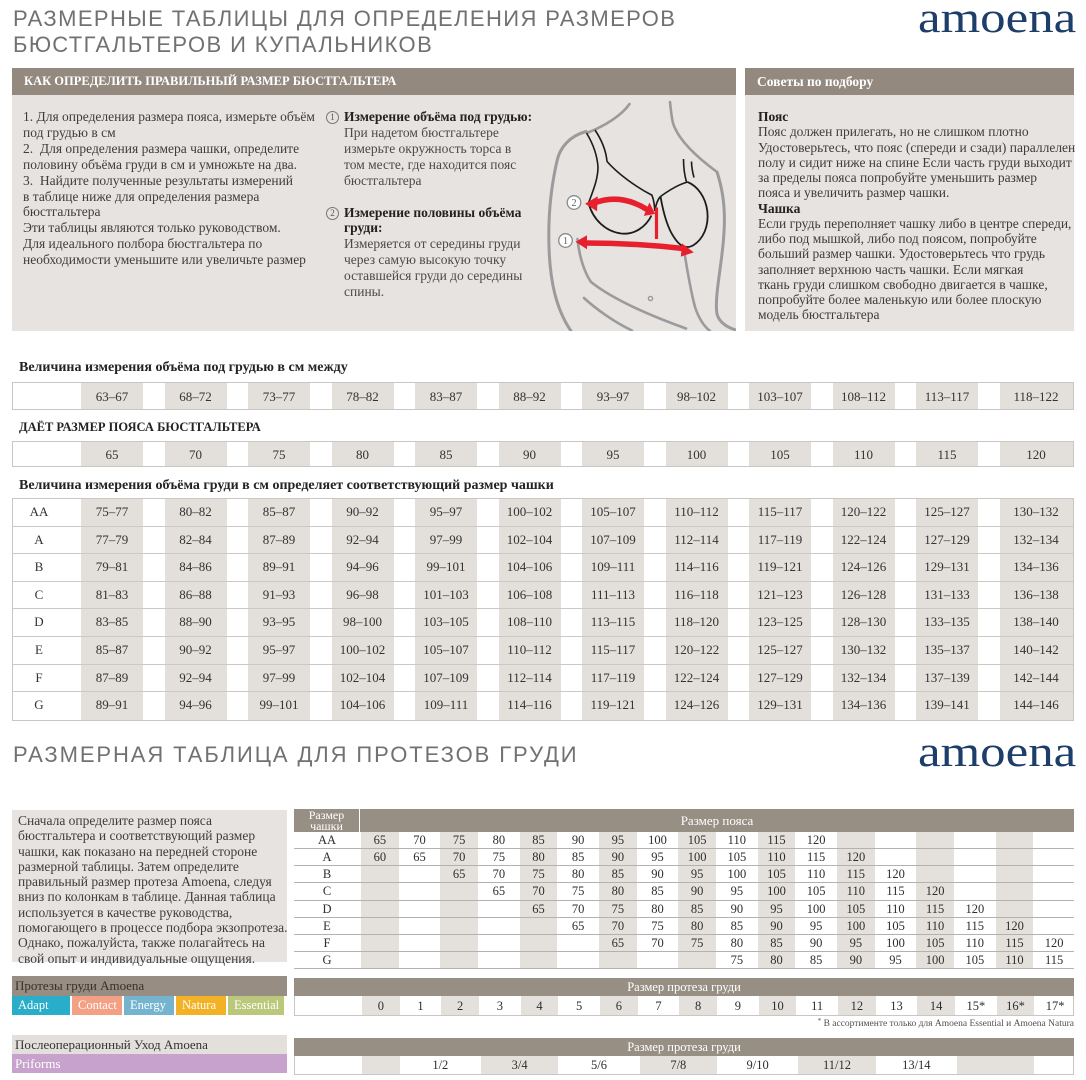 The width and height of the screenshot is (1086, 1080). I want to click on svg-text: 1, so click(565, 241).